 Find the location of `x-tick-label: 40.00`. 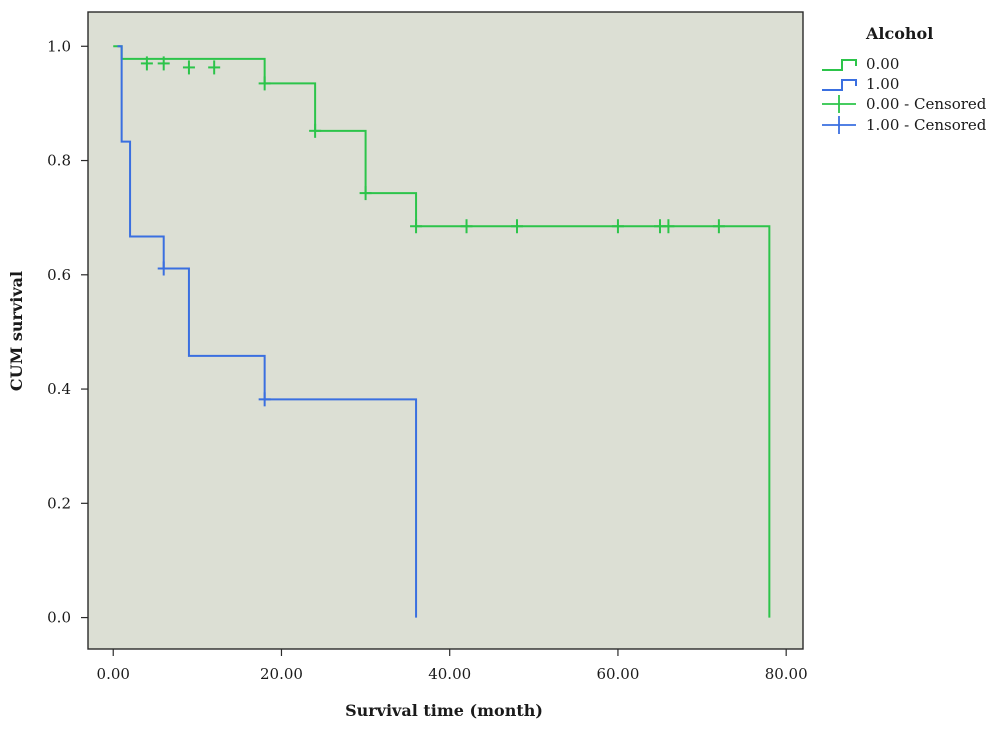

x-tick-label: 40.00 is located at coordinates (449, 674).